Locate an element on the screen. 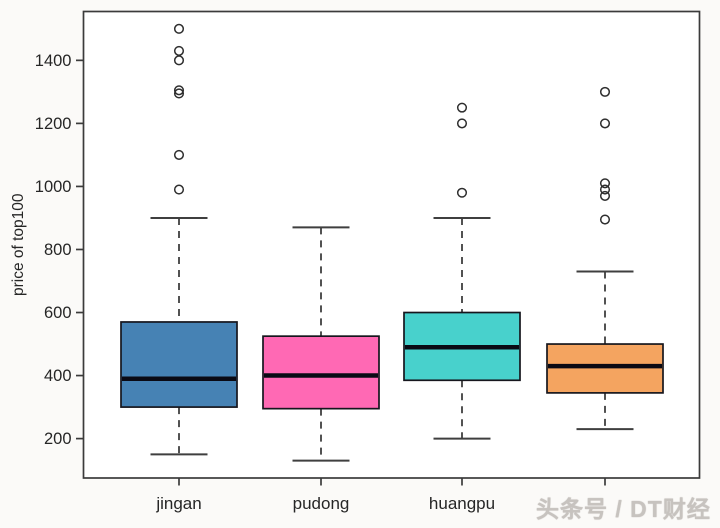  group-1-x-label: jingan is located at coordinates (178, 503).